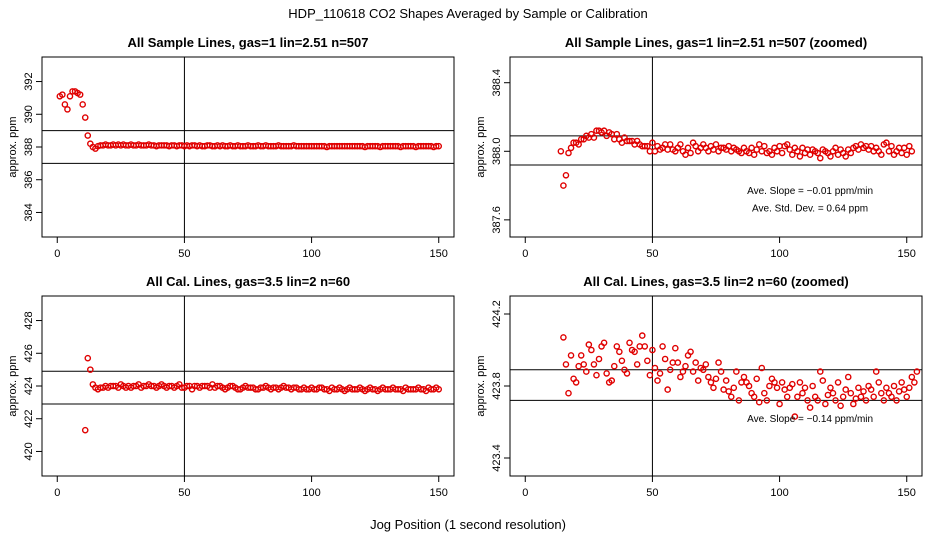 This screenshot has width=936, height=540. Describe the element at coordinates (29, 212) in the screenshot. I see `y-tick-label: 384` at that location.